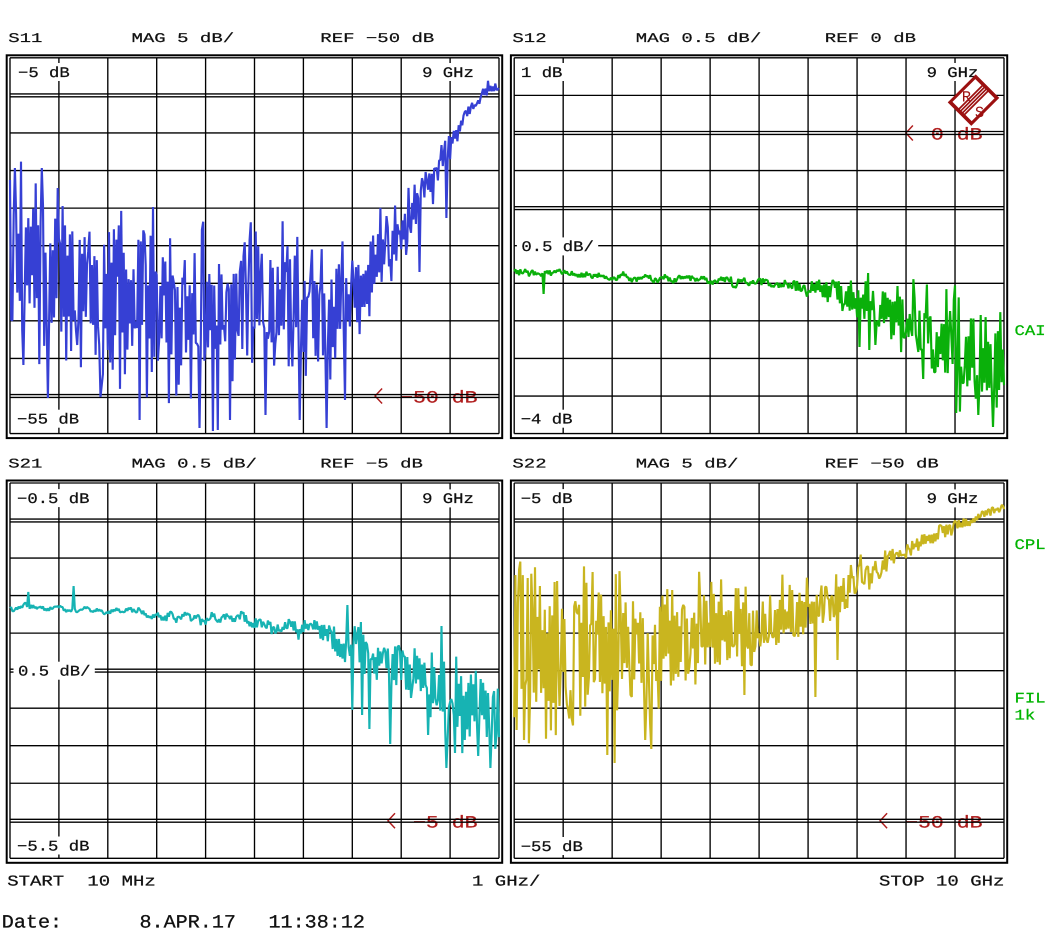 The height and width of the screenshot is (937, 1058). Describe the element at coordinates (547, 421) in the screenshot. I see `svg-text: −4 dB` at that location.